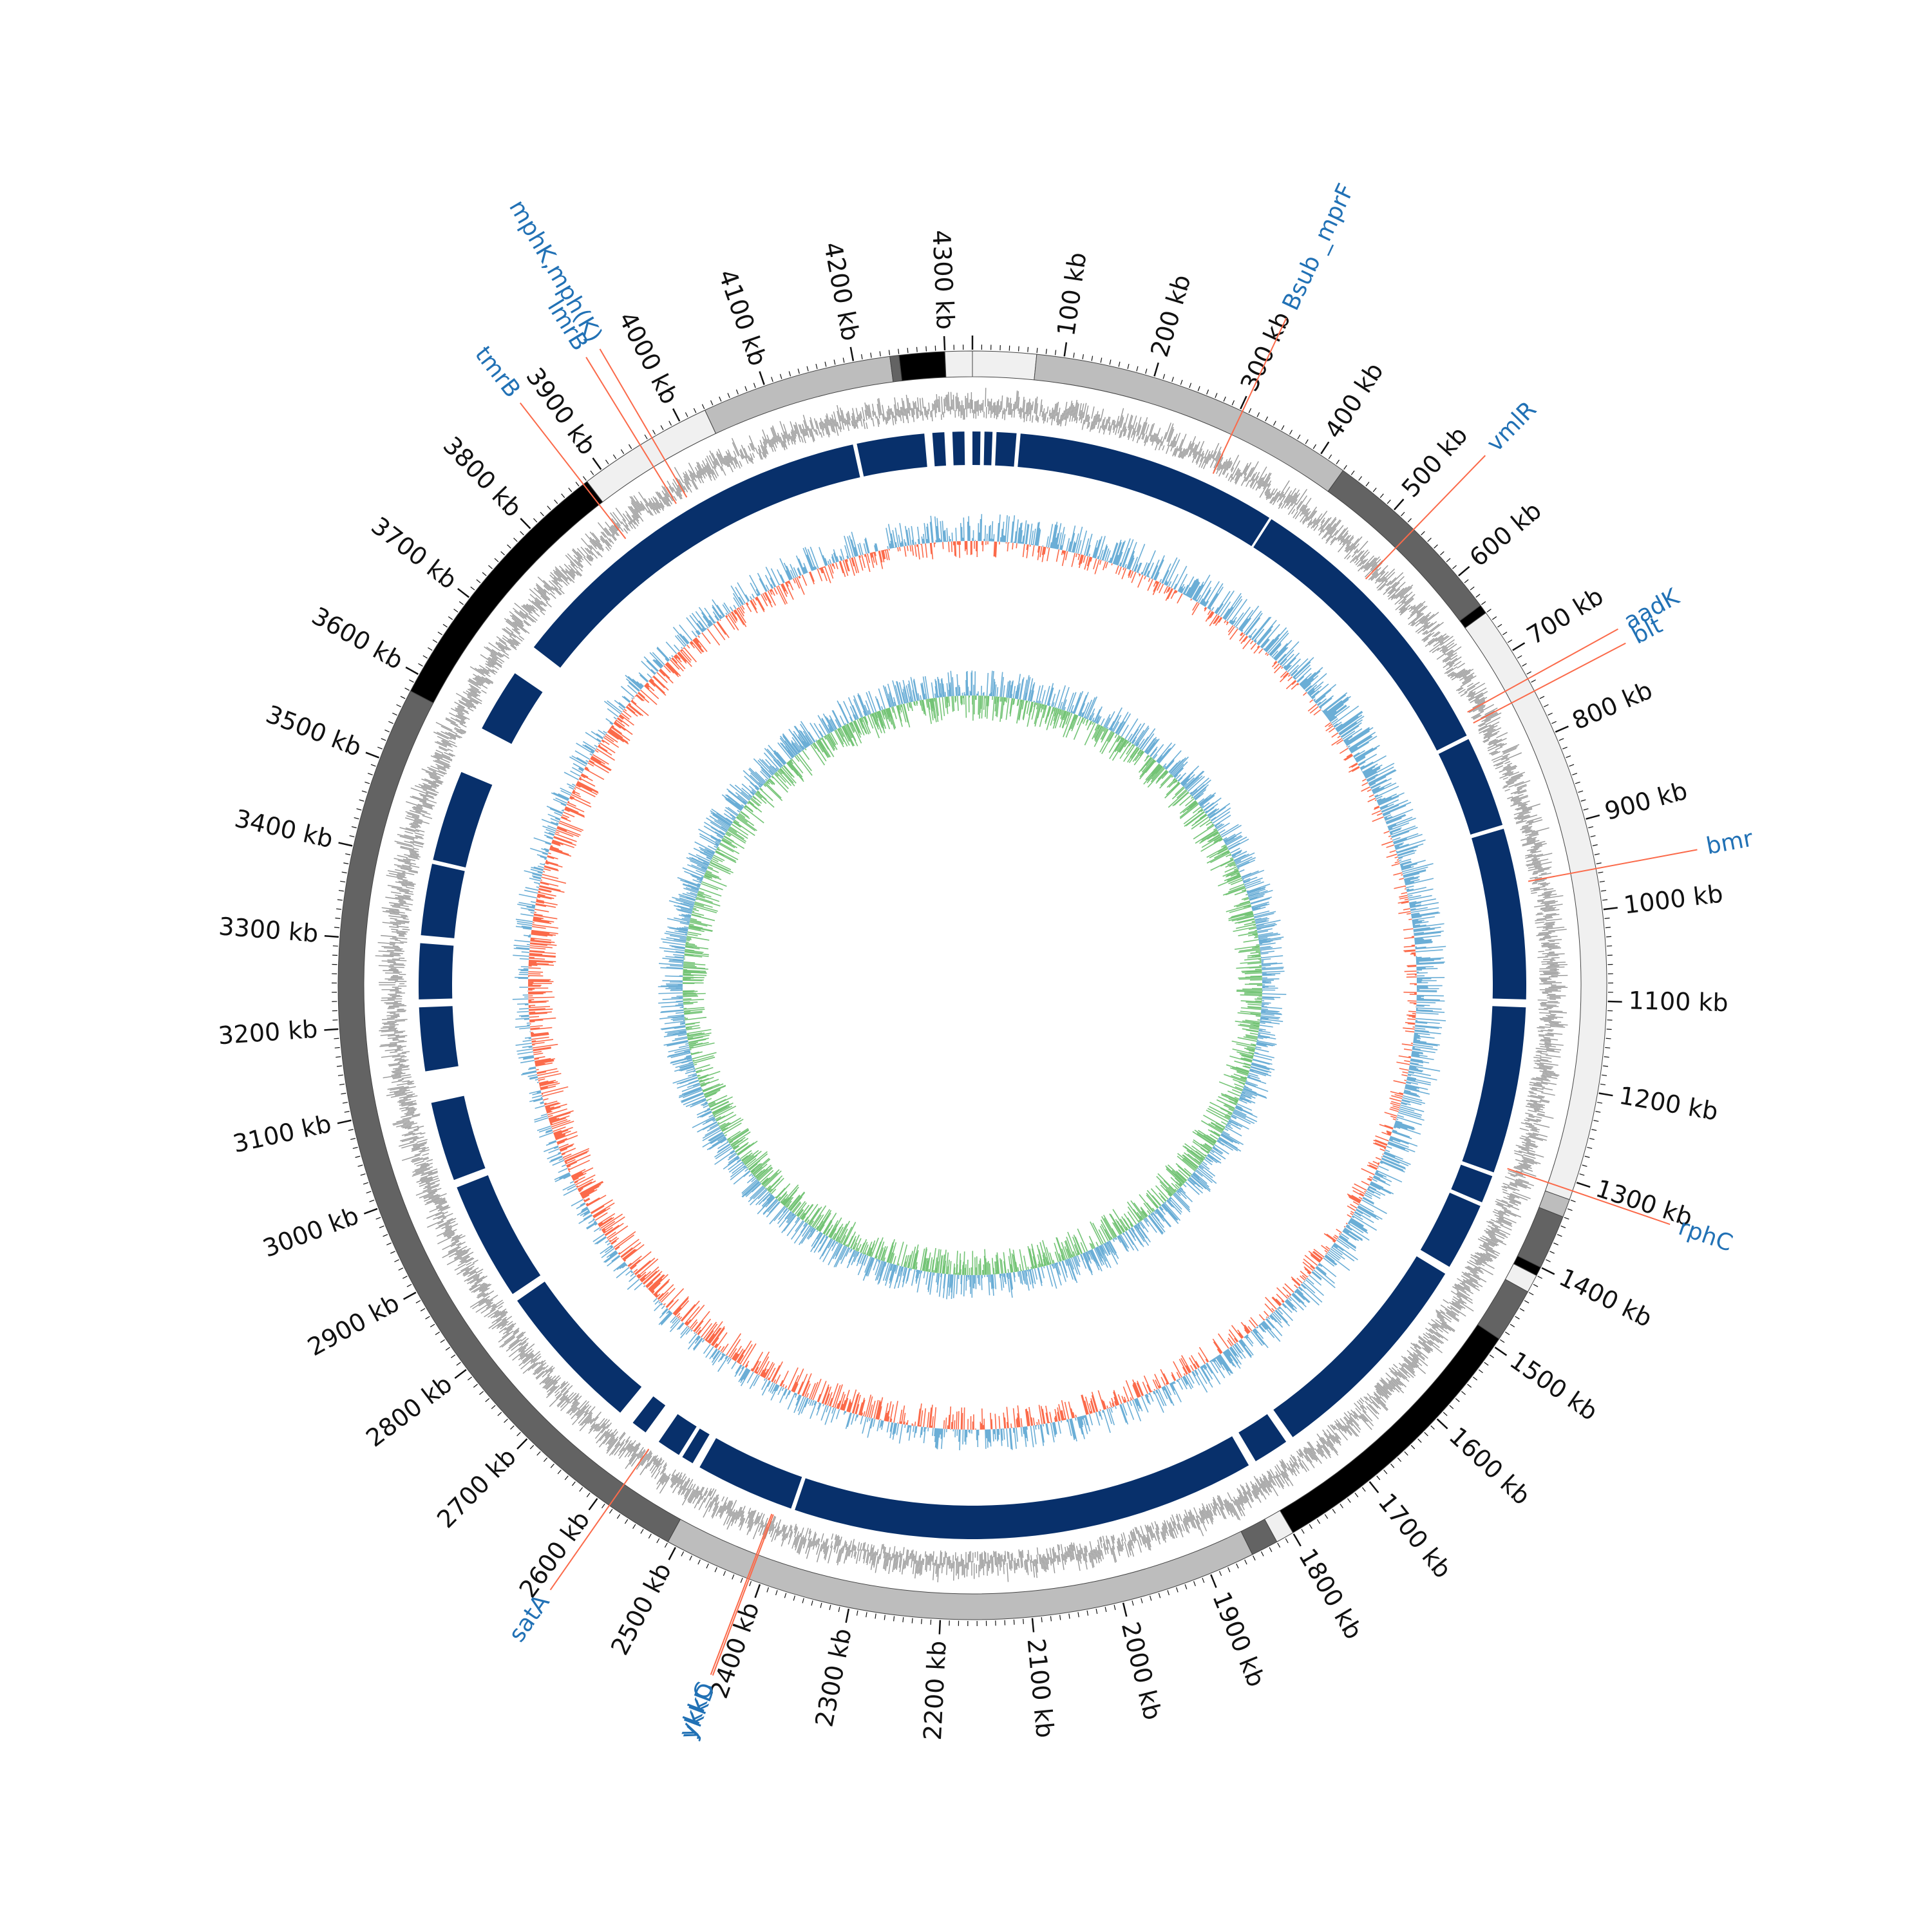  Describe the element at coordinates (649, 358) in the screenshot. I see `scale-label: 4000 kb` at that location.